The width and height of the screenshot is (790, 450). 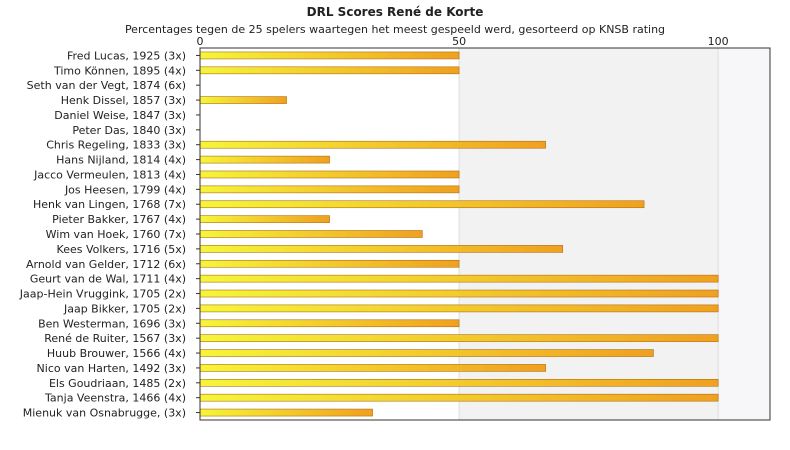 What do you see at coordinates (117, 383) in the screenshot?
I see `category-label: Els Goudriaan, 1485 (2x)` at bounding box center [117, 383].